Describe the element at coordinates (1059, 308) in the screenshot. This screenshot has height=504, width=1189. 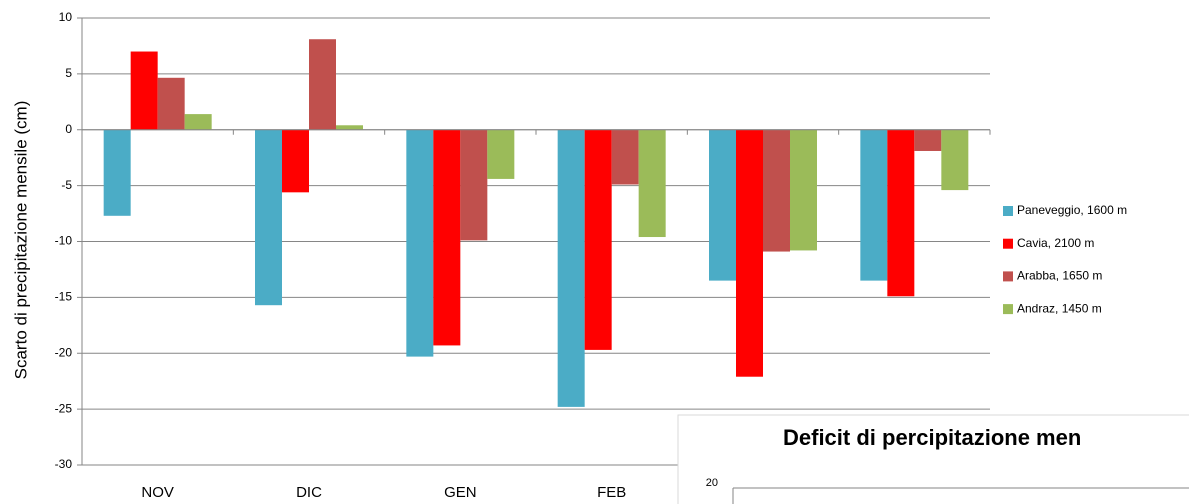
I see `legend-label: Andraz, 1450 m` at that location.